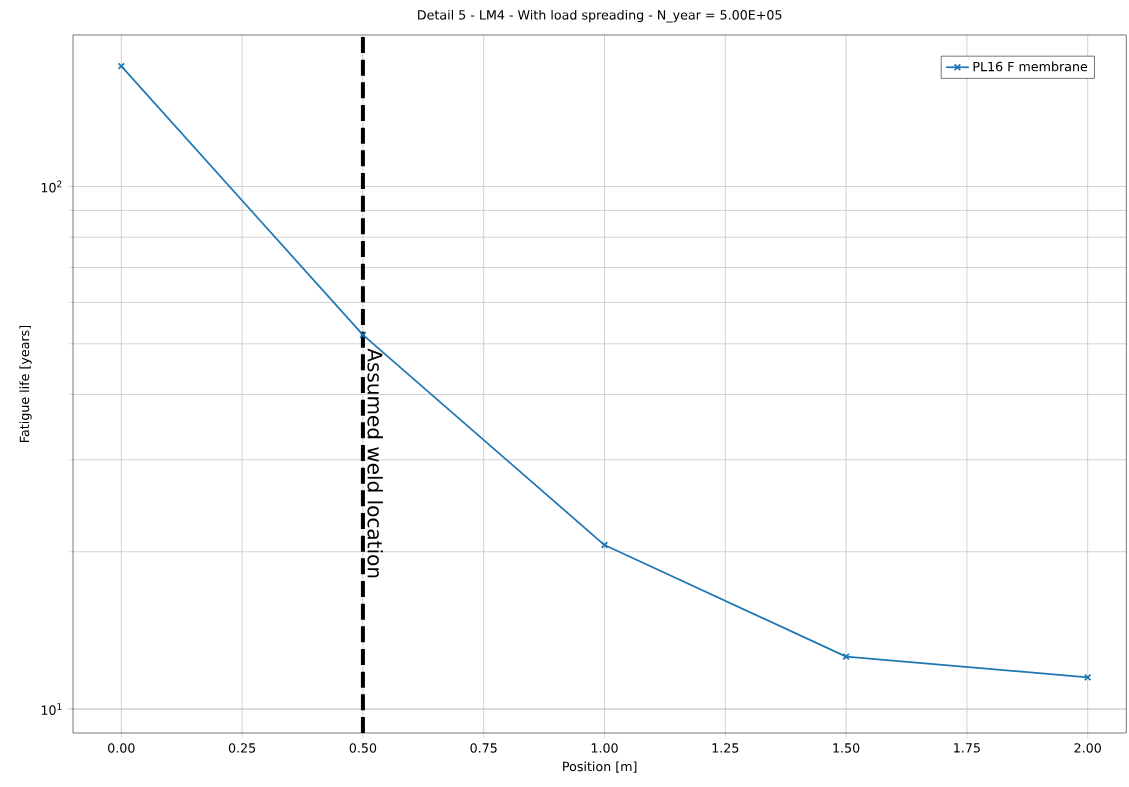 The image size is (1129, 787). What do you see at coordinates (967, 748) in the screenshot?
I see `x-tick-label: 1.75` at bounding box center [967, 748].